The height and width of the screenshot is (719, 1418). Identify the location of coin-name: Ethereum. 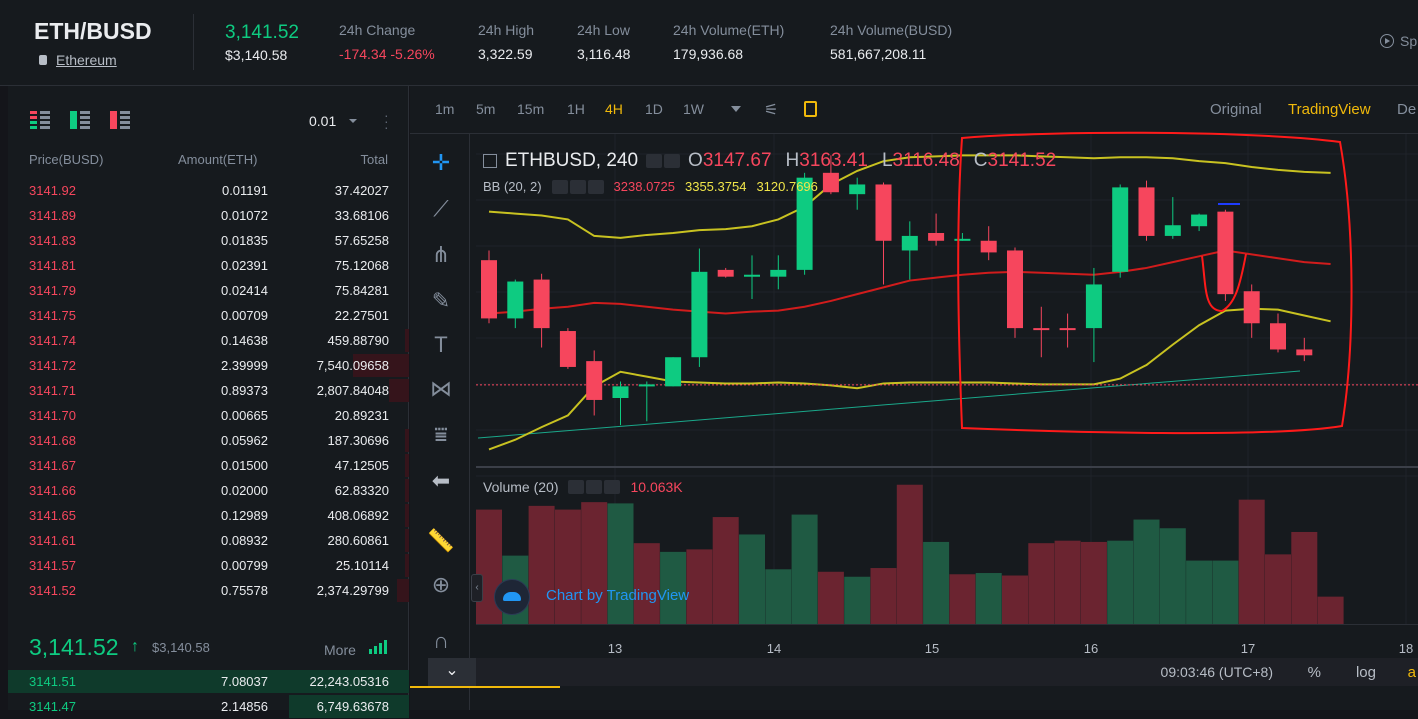
(86, 60).